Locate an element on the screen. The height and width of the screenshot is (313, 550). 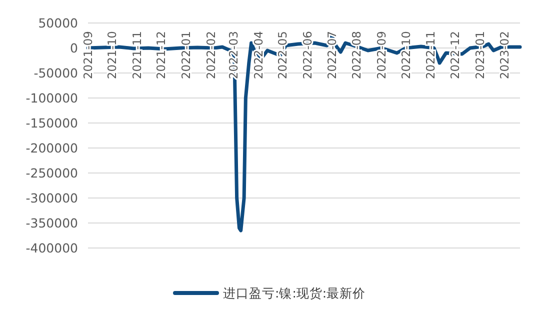
y-tick-label: -100000 is located at coordinates (52, 98).